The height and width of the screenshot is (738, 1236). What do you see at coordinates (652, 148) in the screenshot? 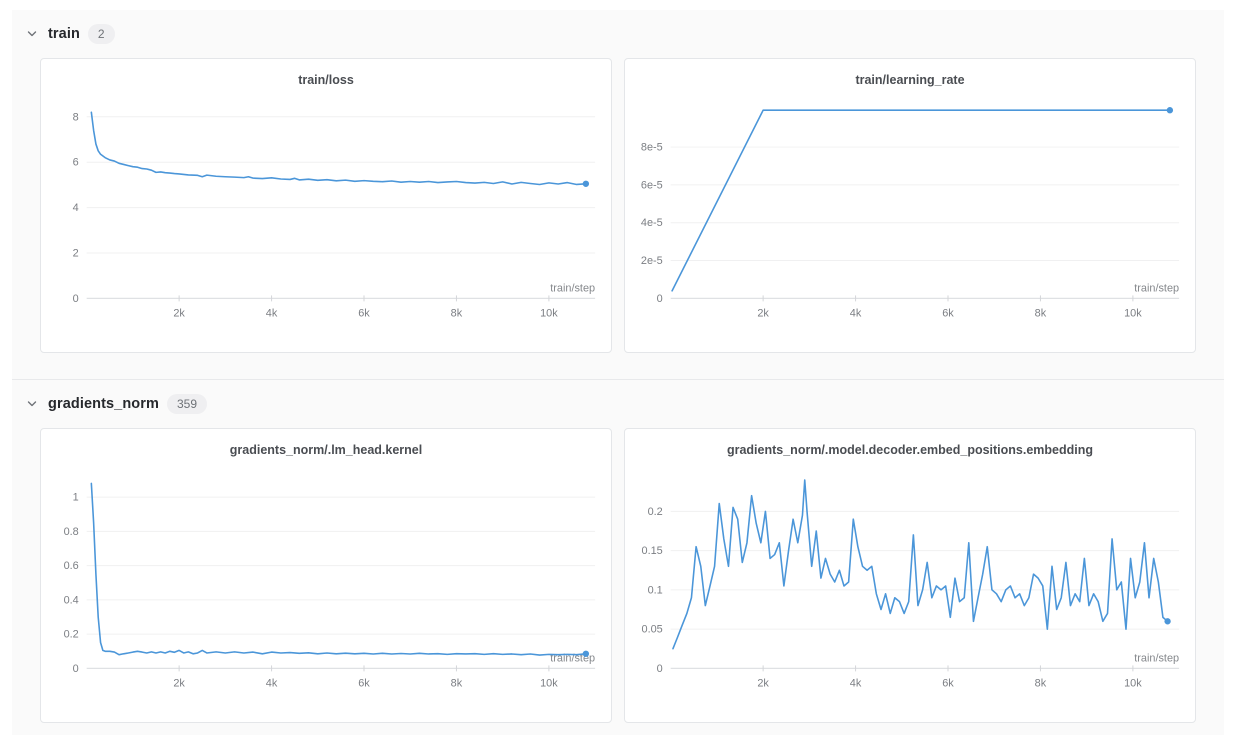
I see `y-tick-label: 8e-5` at bounding box center [652, 148].